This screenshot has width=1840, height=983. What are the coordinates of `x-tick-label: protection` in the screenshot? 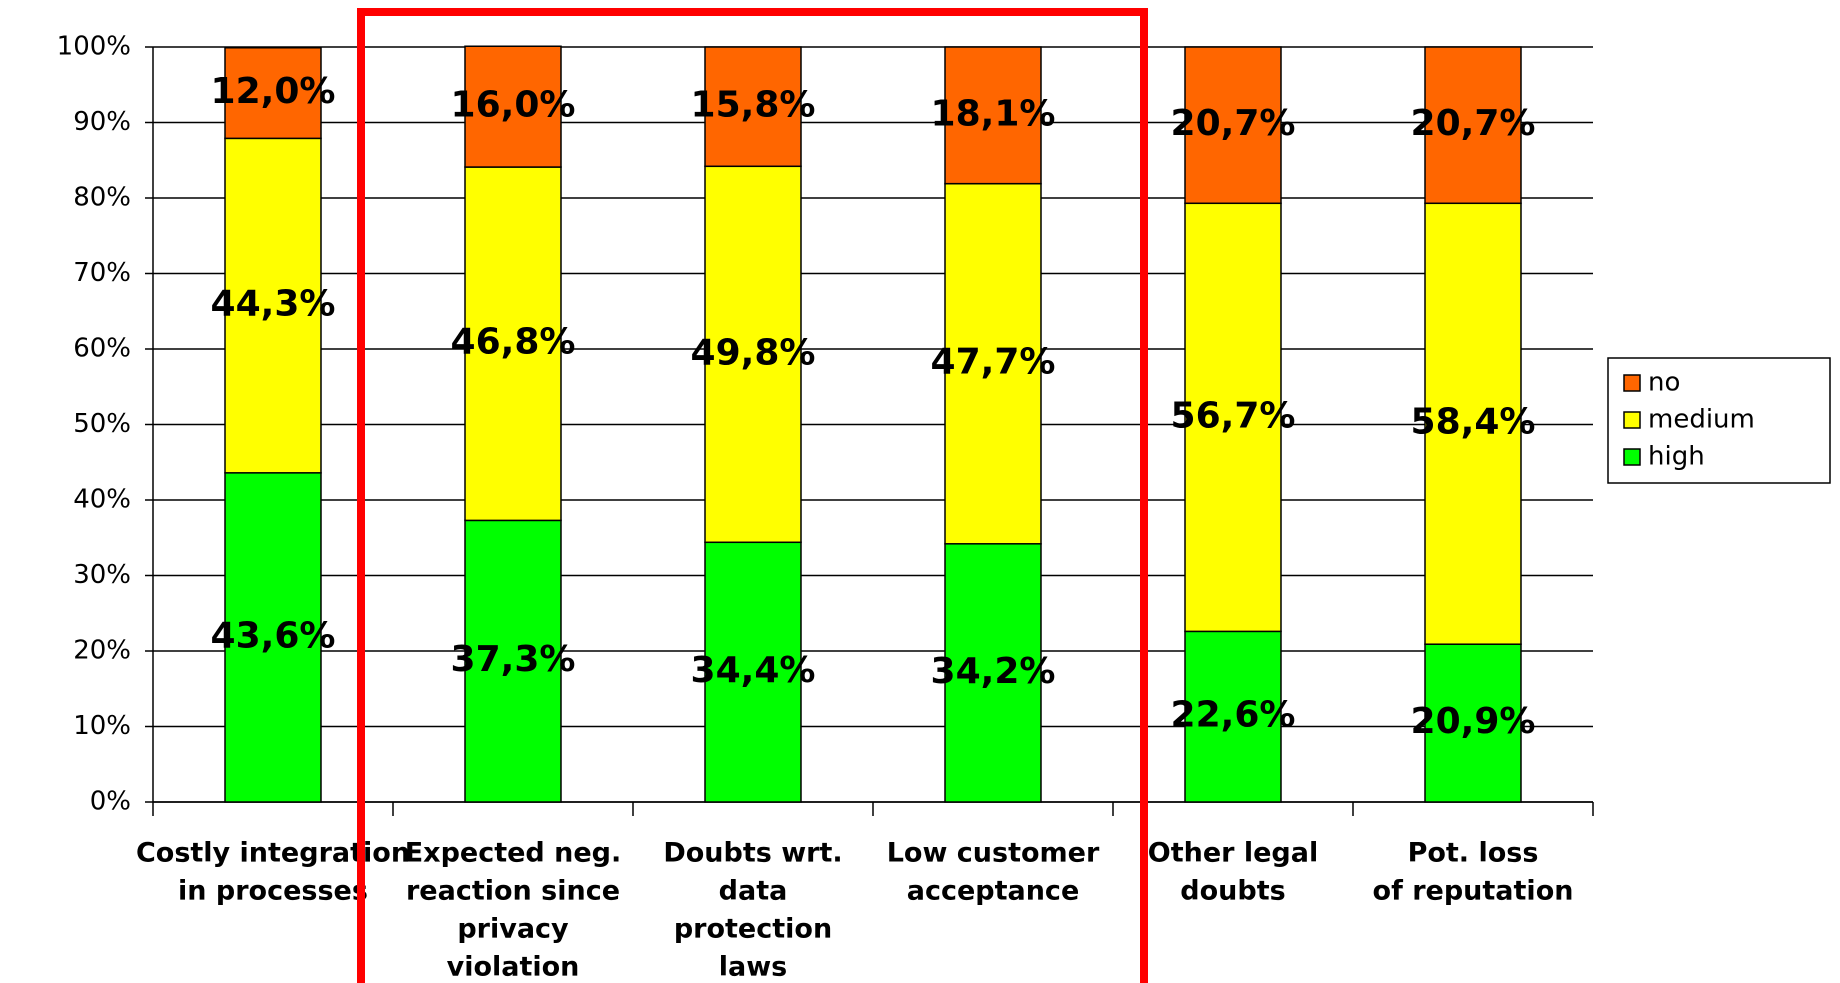 It's located at (753, 929).